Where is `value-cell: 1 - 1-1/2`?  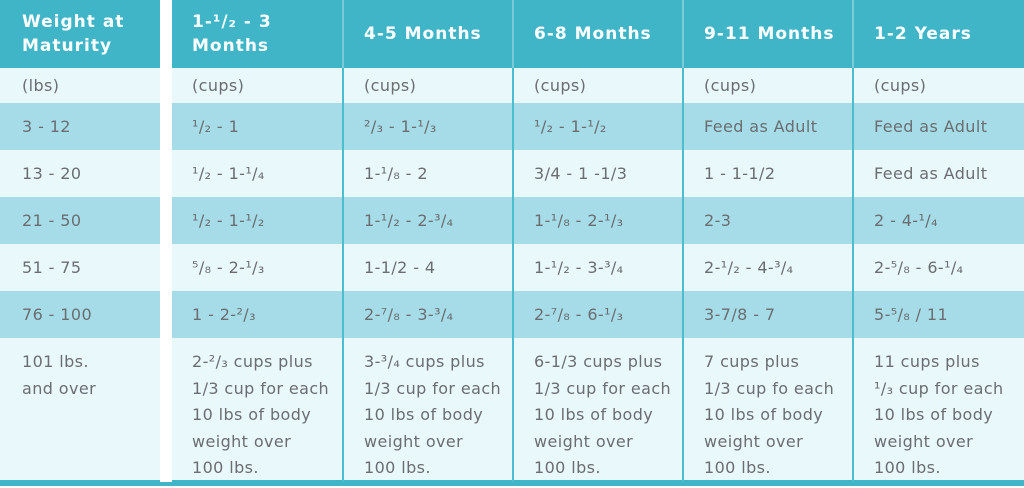 value-cell: 1 - 1-1/2 is located at coordinates (767, 173).